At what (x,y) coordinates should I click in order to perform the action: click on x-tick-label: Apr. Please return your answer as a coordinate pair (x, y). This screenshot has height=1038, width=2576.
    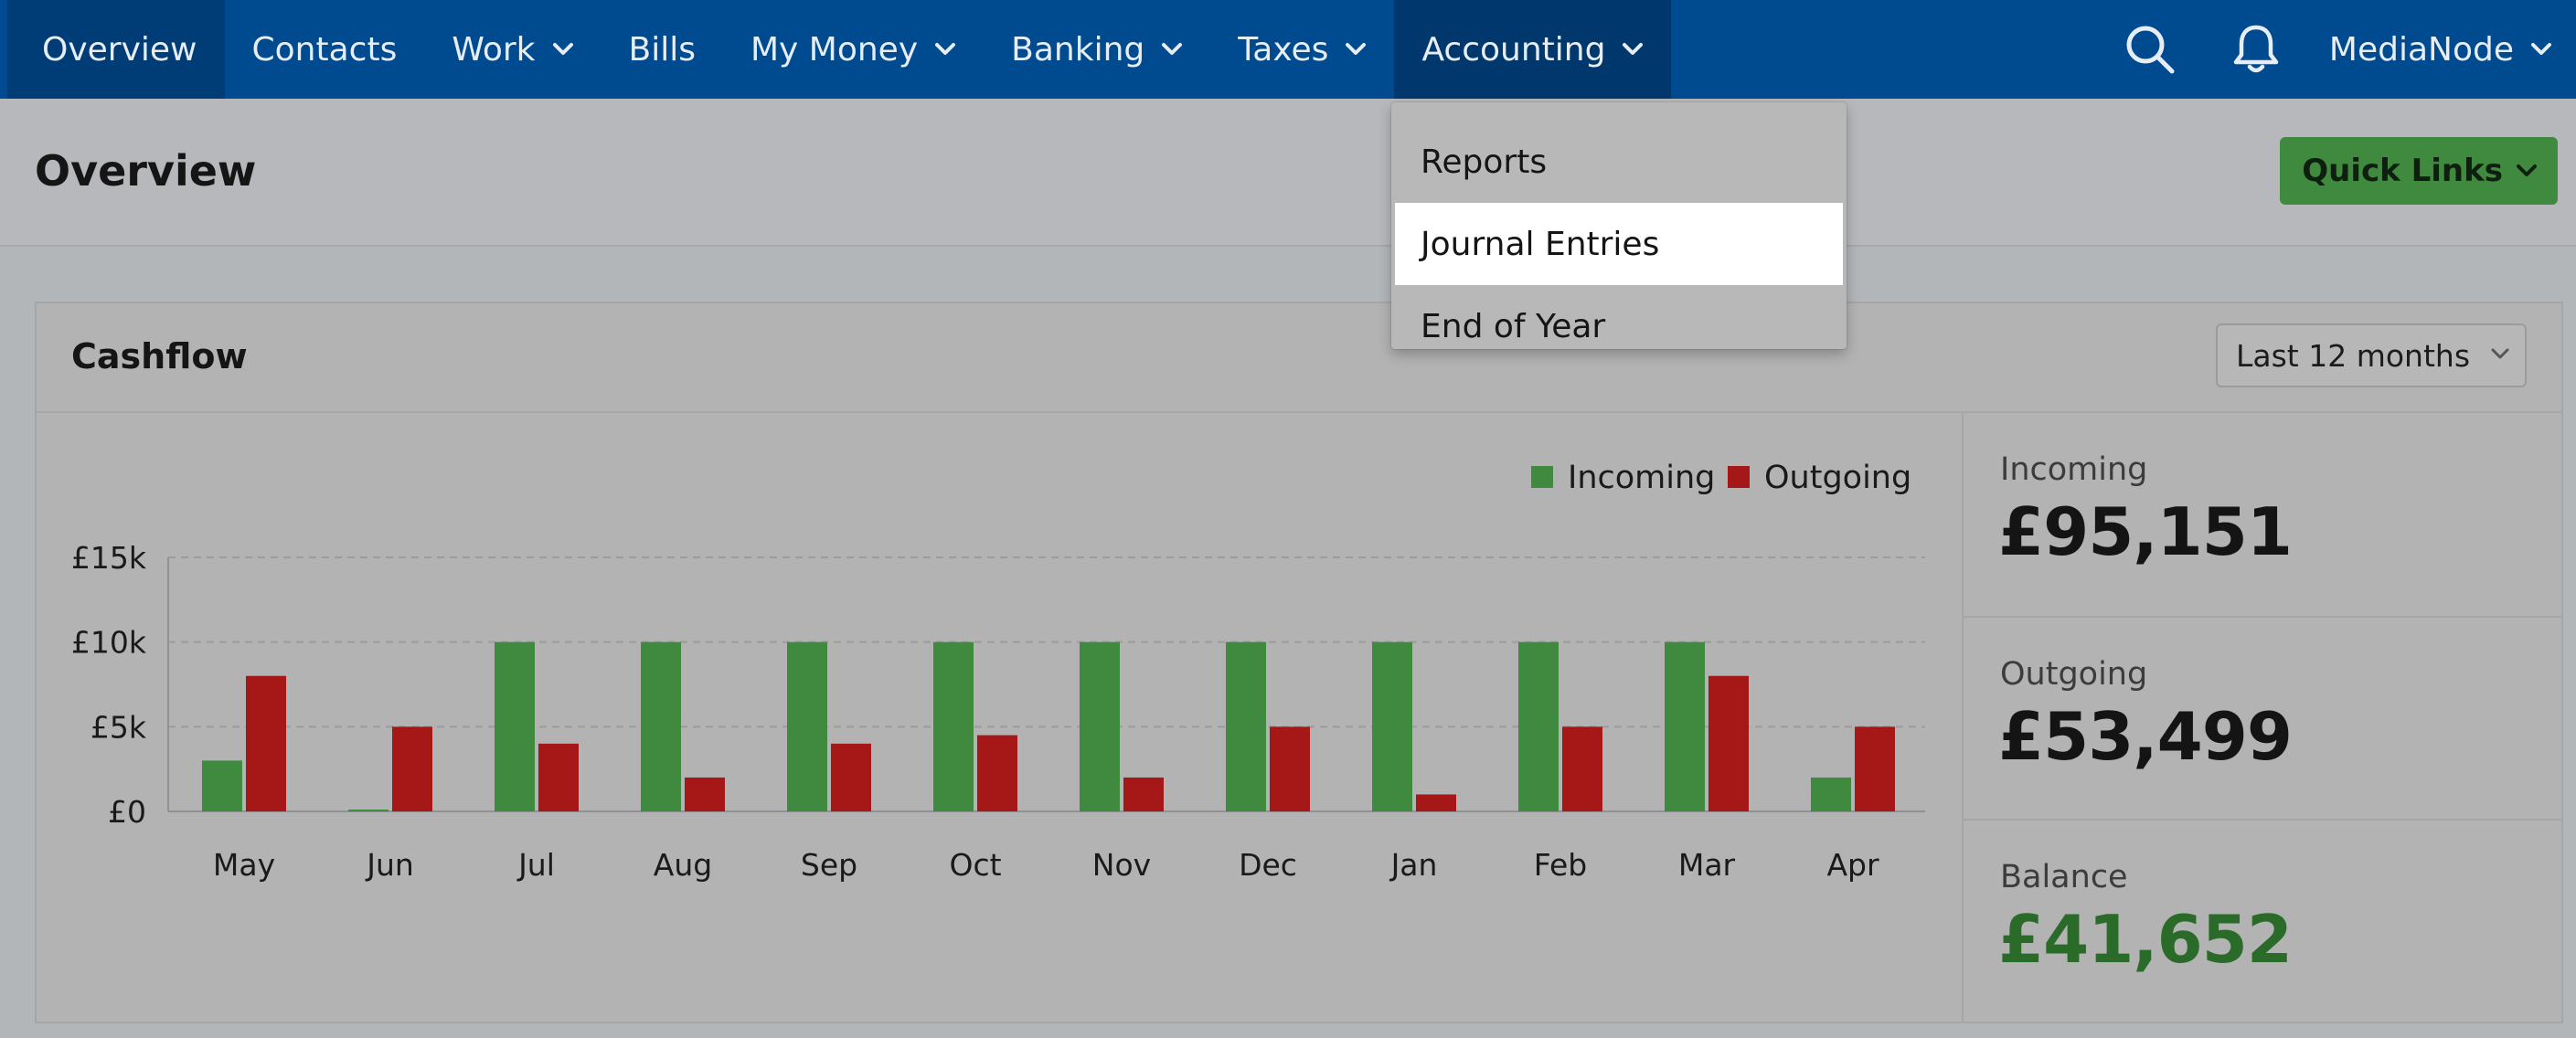
    Looking at the image, I should click on (1853, 865).